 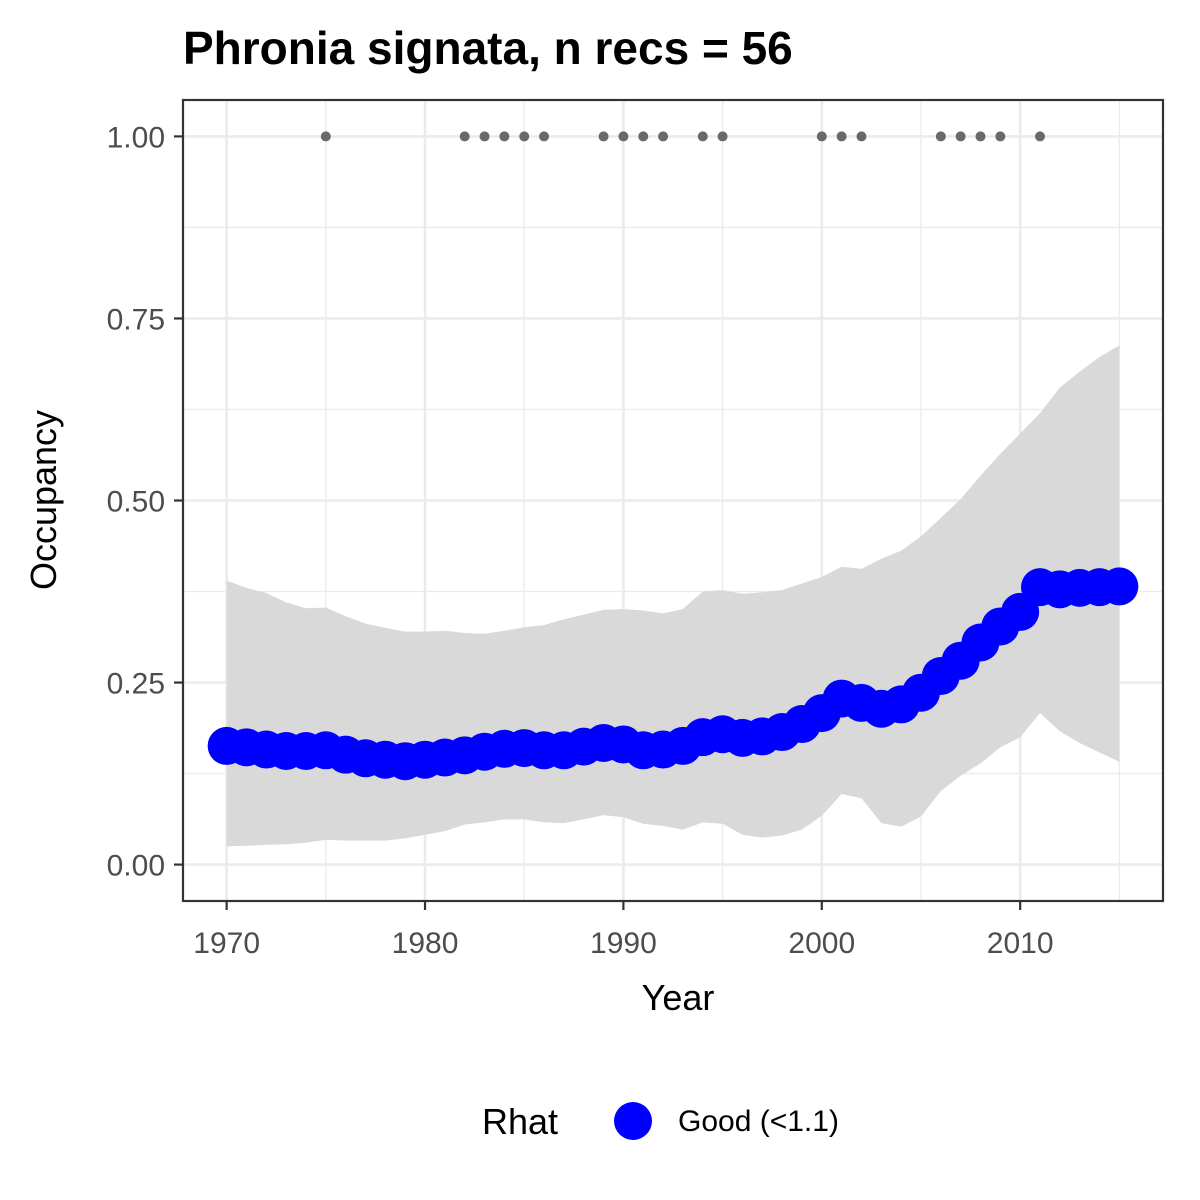 What do you see at coordinates (683, 136) in the screenshot?
I see `record-points` at bounding box center [683, 136].